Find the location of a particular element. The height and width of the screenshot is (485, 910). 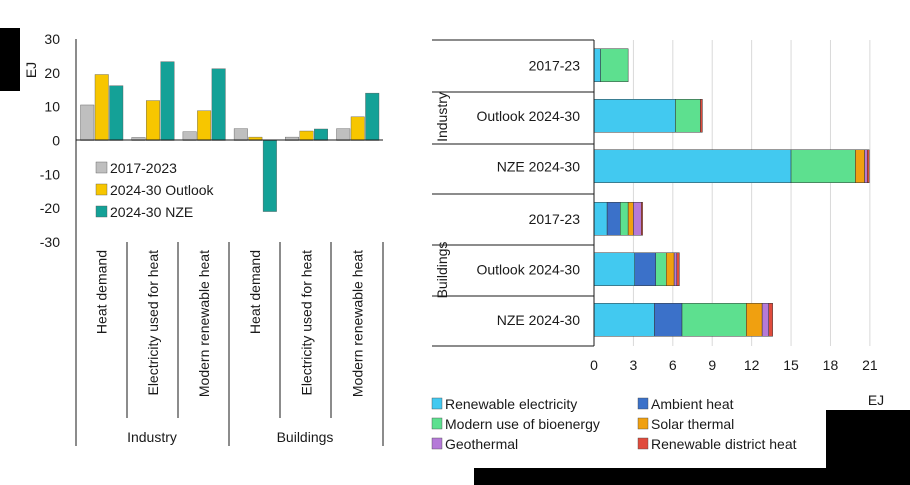

right-legend-label: Ambient heat is located at coordinates (692, 404).